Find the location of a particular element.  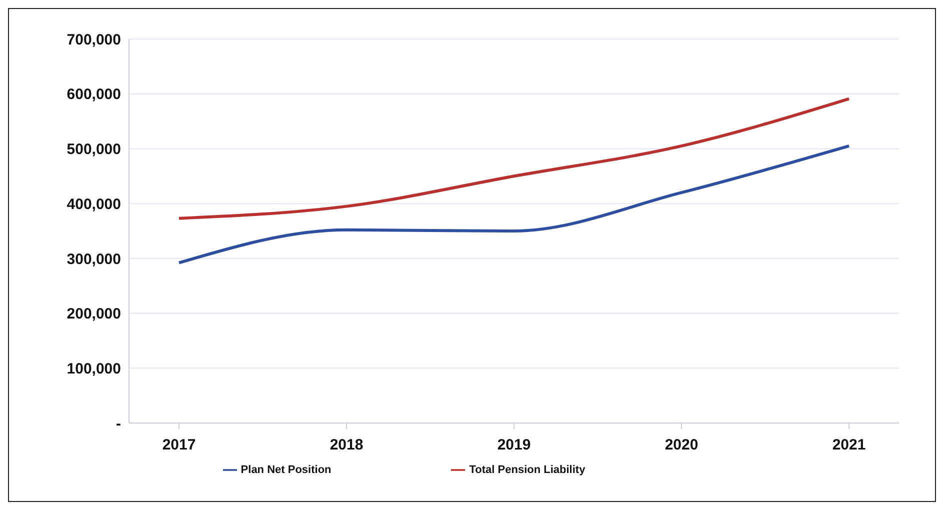

x-tick-label: 2020 is located at coordinates (681, 445).